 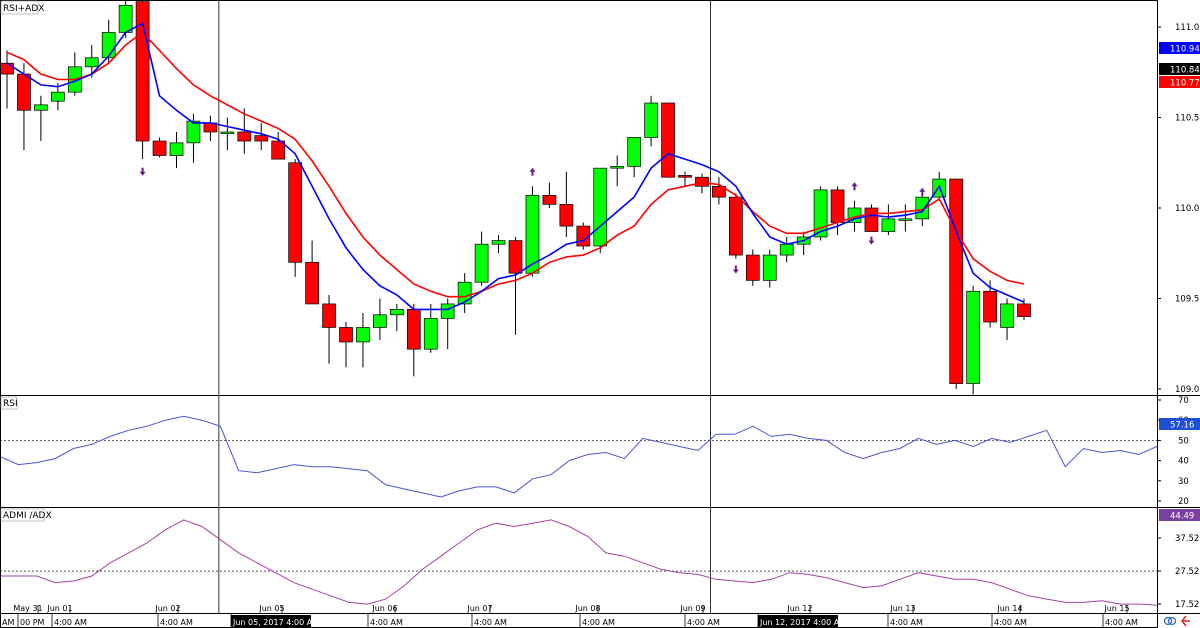 What do you see at coordinates (176, 622) in the screenshot?
I see `x-time-label-3: 4:00 AM` at bounding box center [176, 622].